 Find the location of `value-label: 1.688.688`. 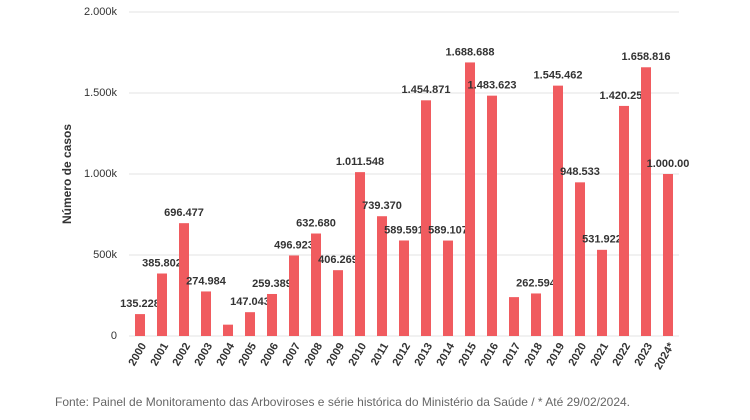

value-label: 1.688.688 is located at coordinates (470, 52).